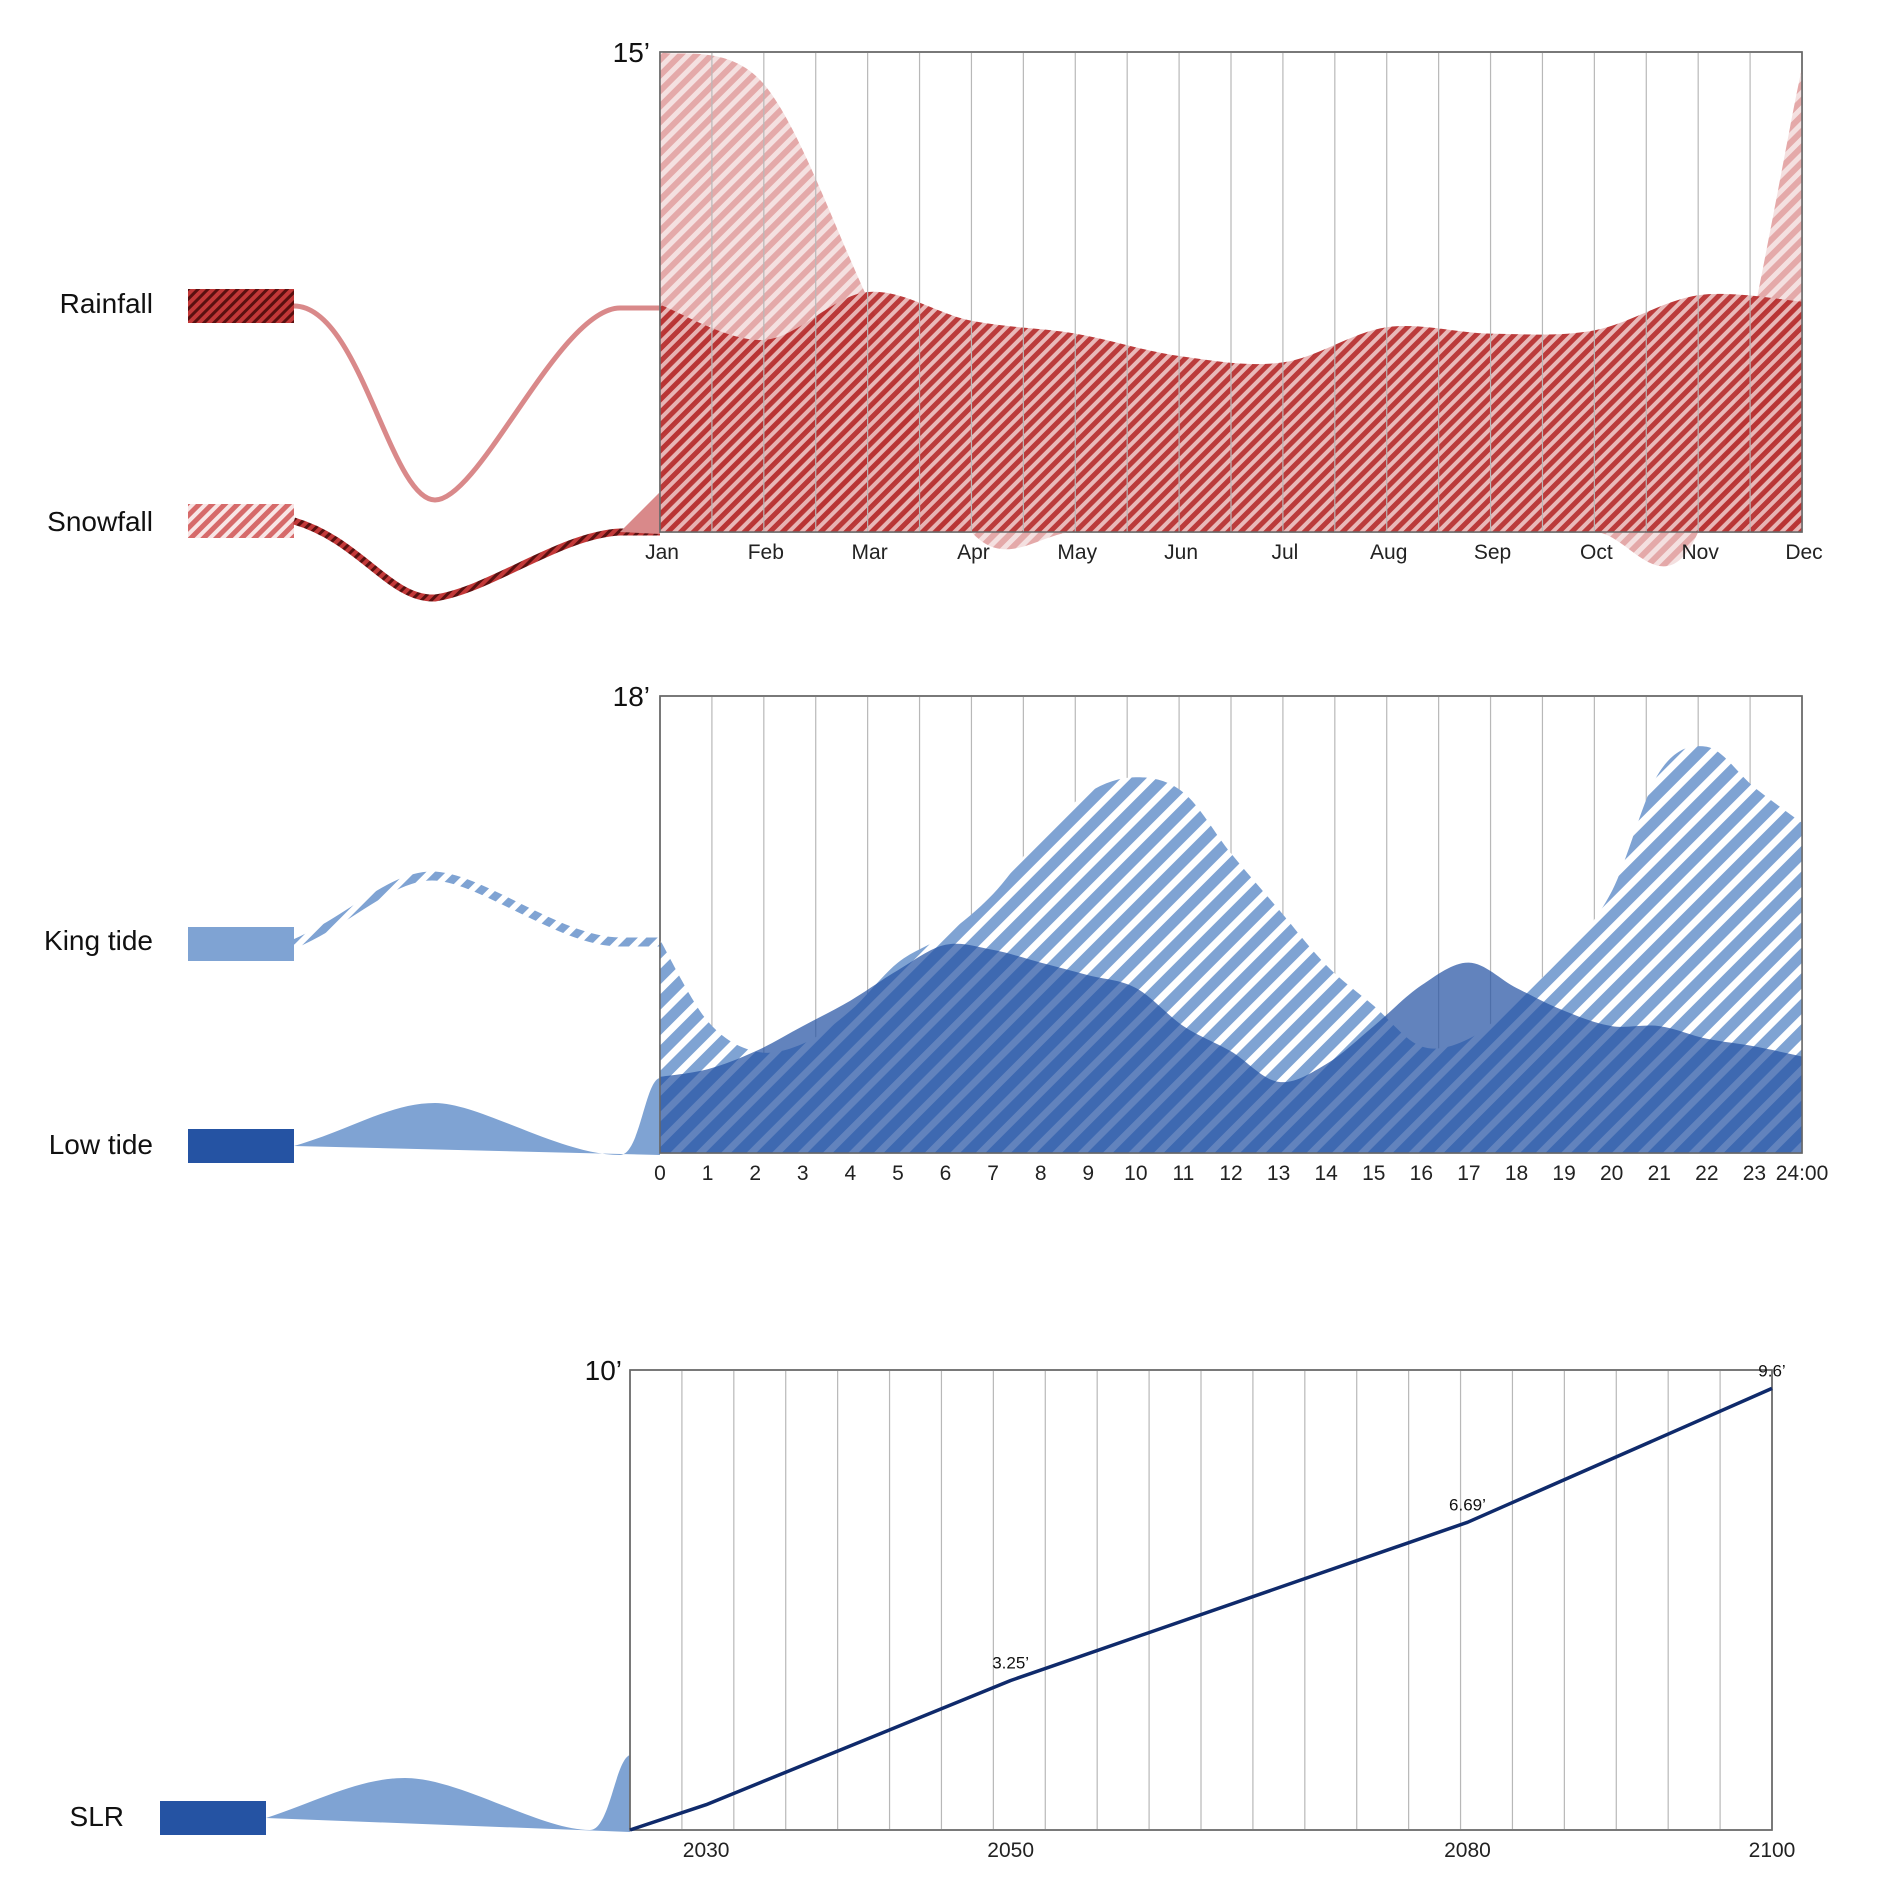 The image size is (1885, 1890). Describe the element at coordinates (1467, 1504) in the screenshot. I see `data-label-6-69: 6.69’` at that location.